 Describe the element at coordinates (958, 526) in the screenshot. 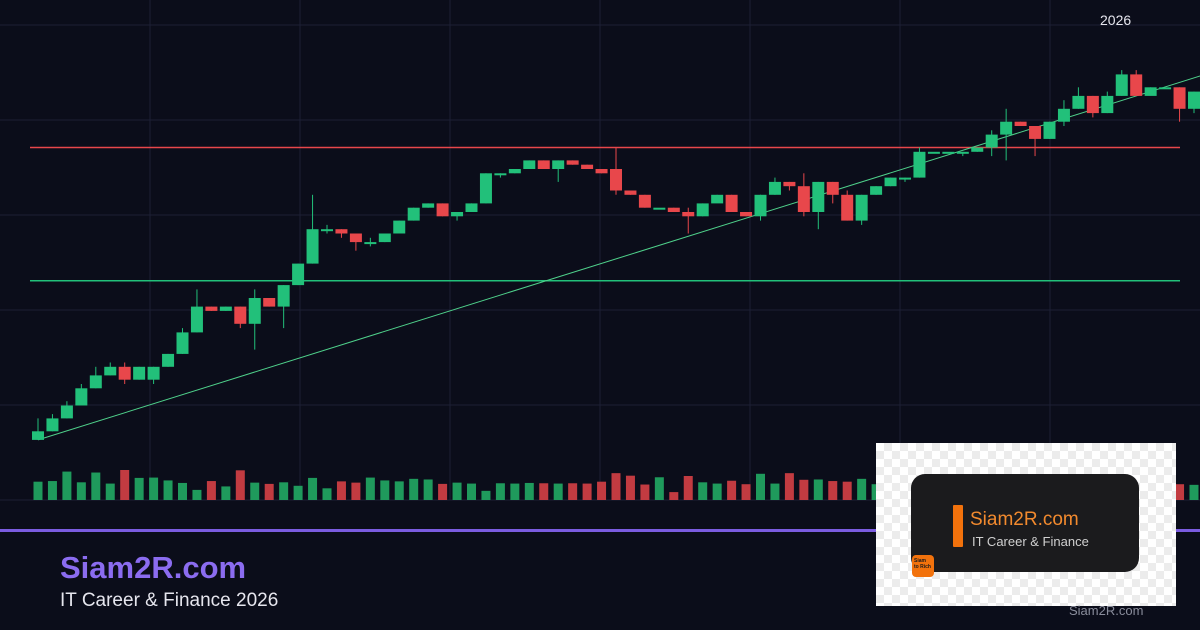

I see `logo-accent-bar` at that location.